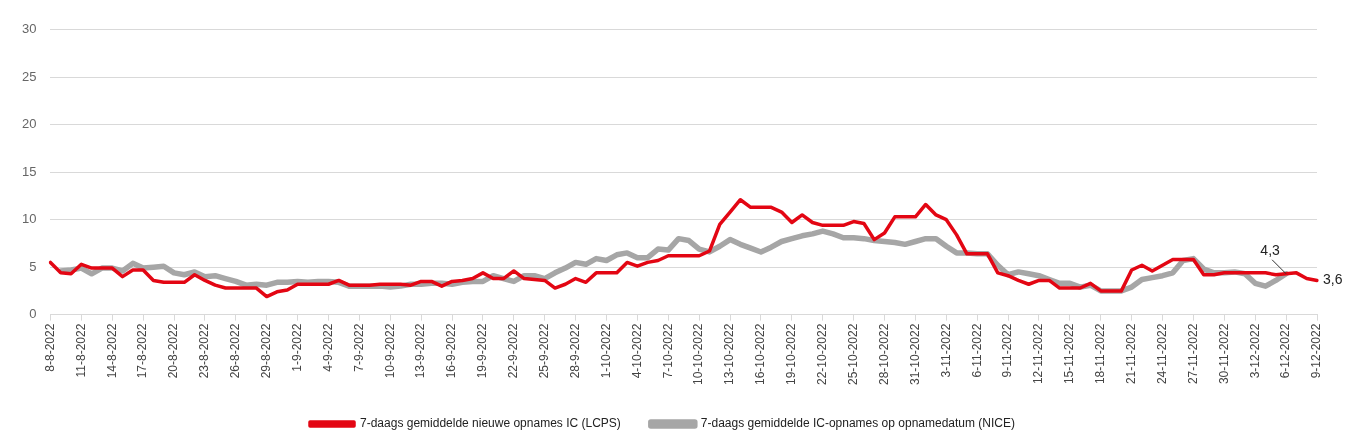 This screenshot has height=448, width=1359. I want to click on x-tick-label: 4-9-2022, so click(327, 347).